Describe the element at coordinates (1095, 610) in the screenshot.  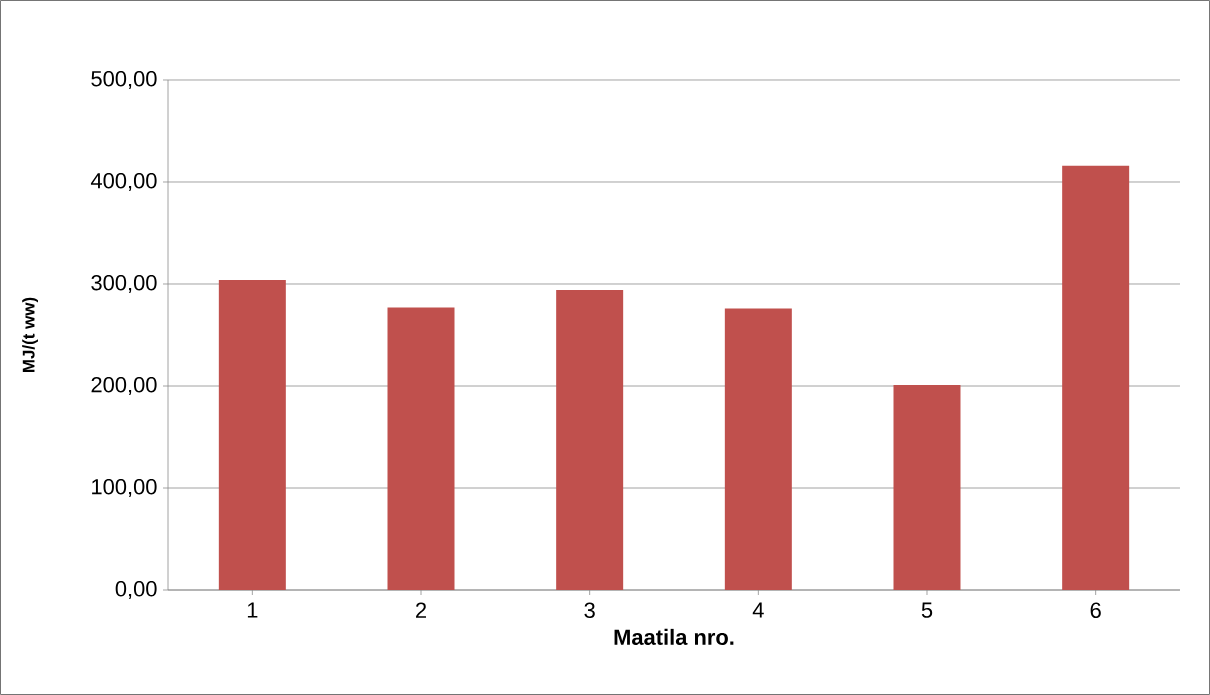
I see `x-tick-label: 6` at that location.